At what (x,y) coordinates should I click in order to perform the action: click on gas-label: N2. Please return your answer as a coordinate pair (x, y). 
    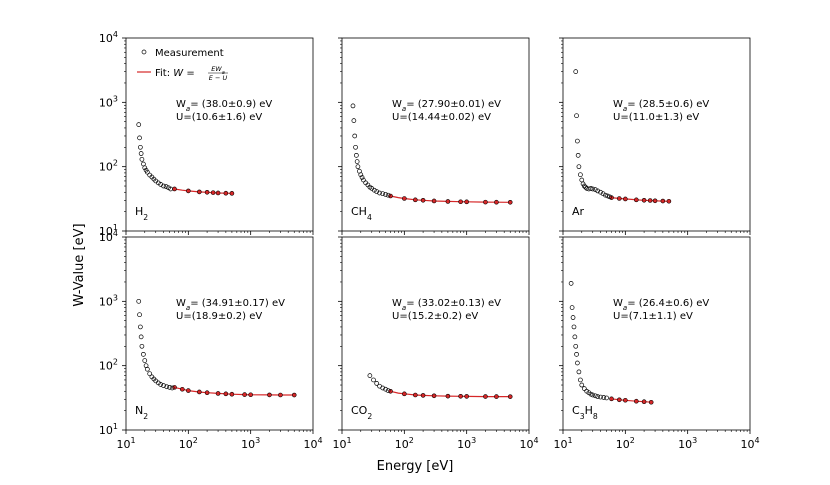
    Looking at the image, I should click on (141, 412).